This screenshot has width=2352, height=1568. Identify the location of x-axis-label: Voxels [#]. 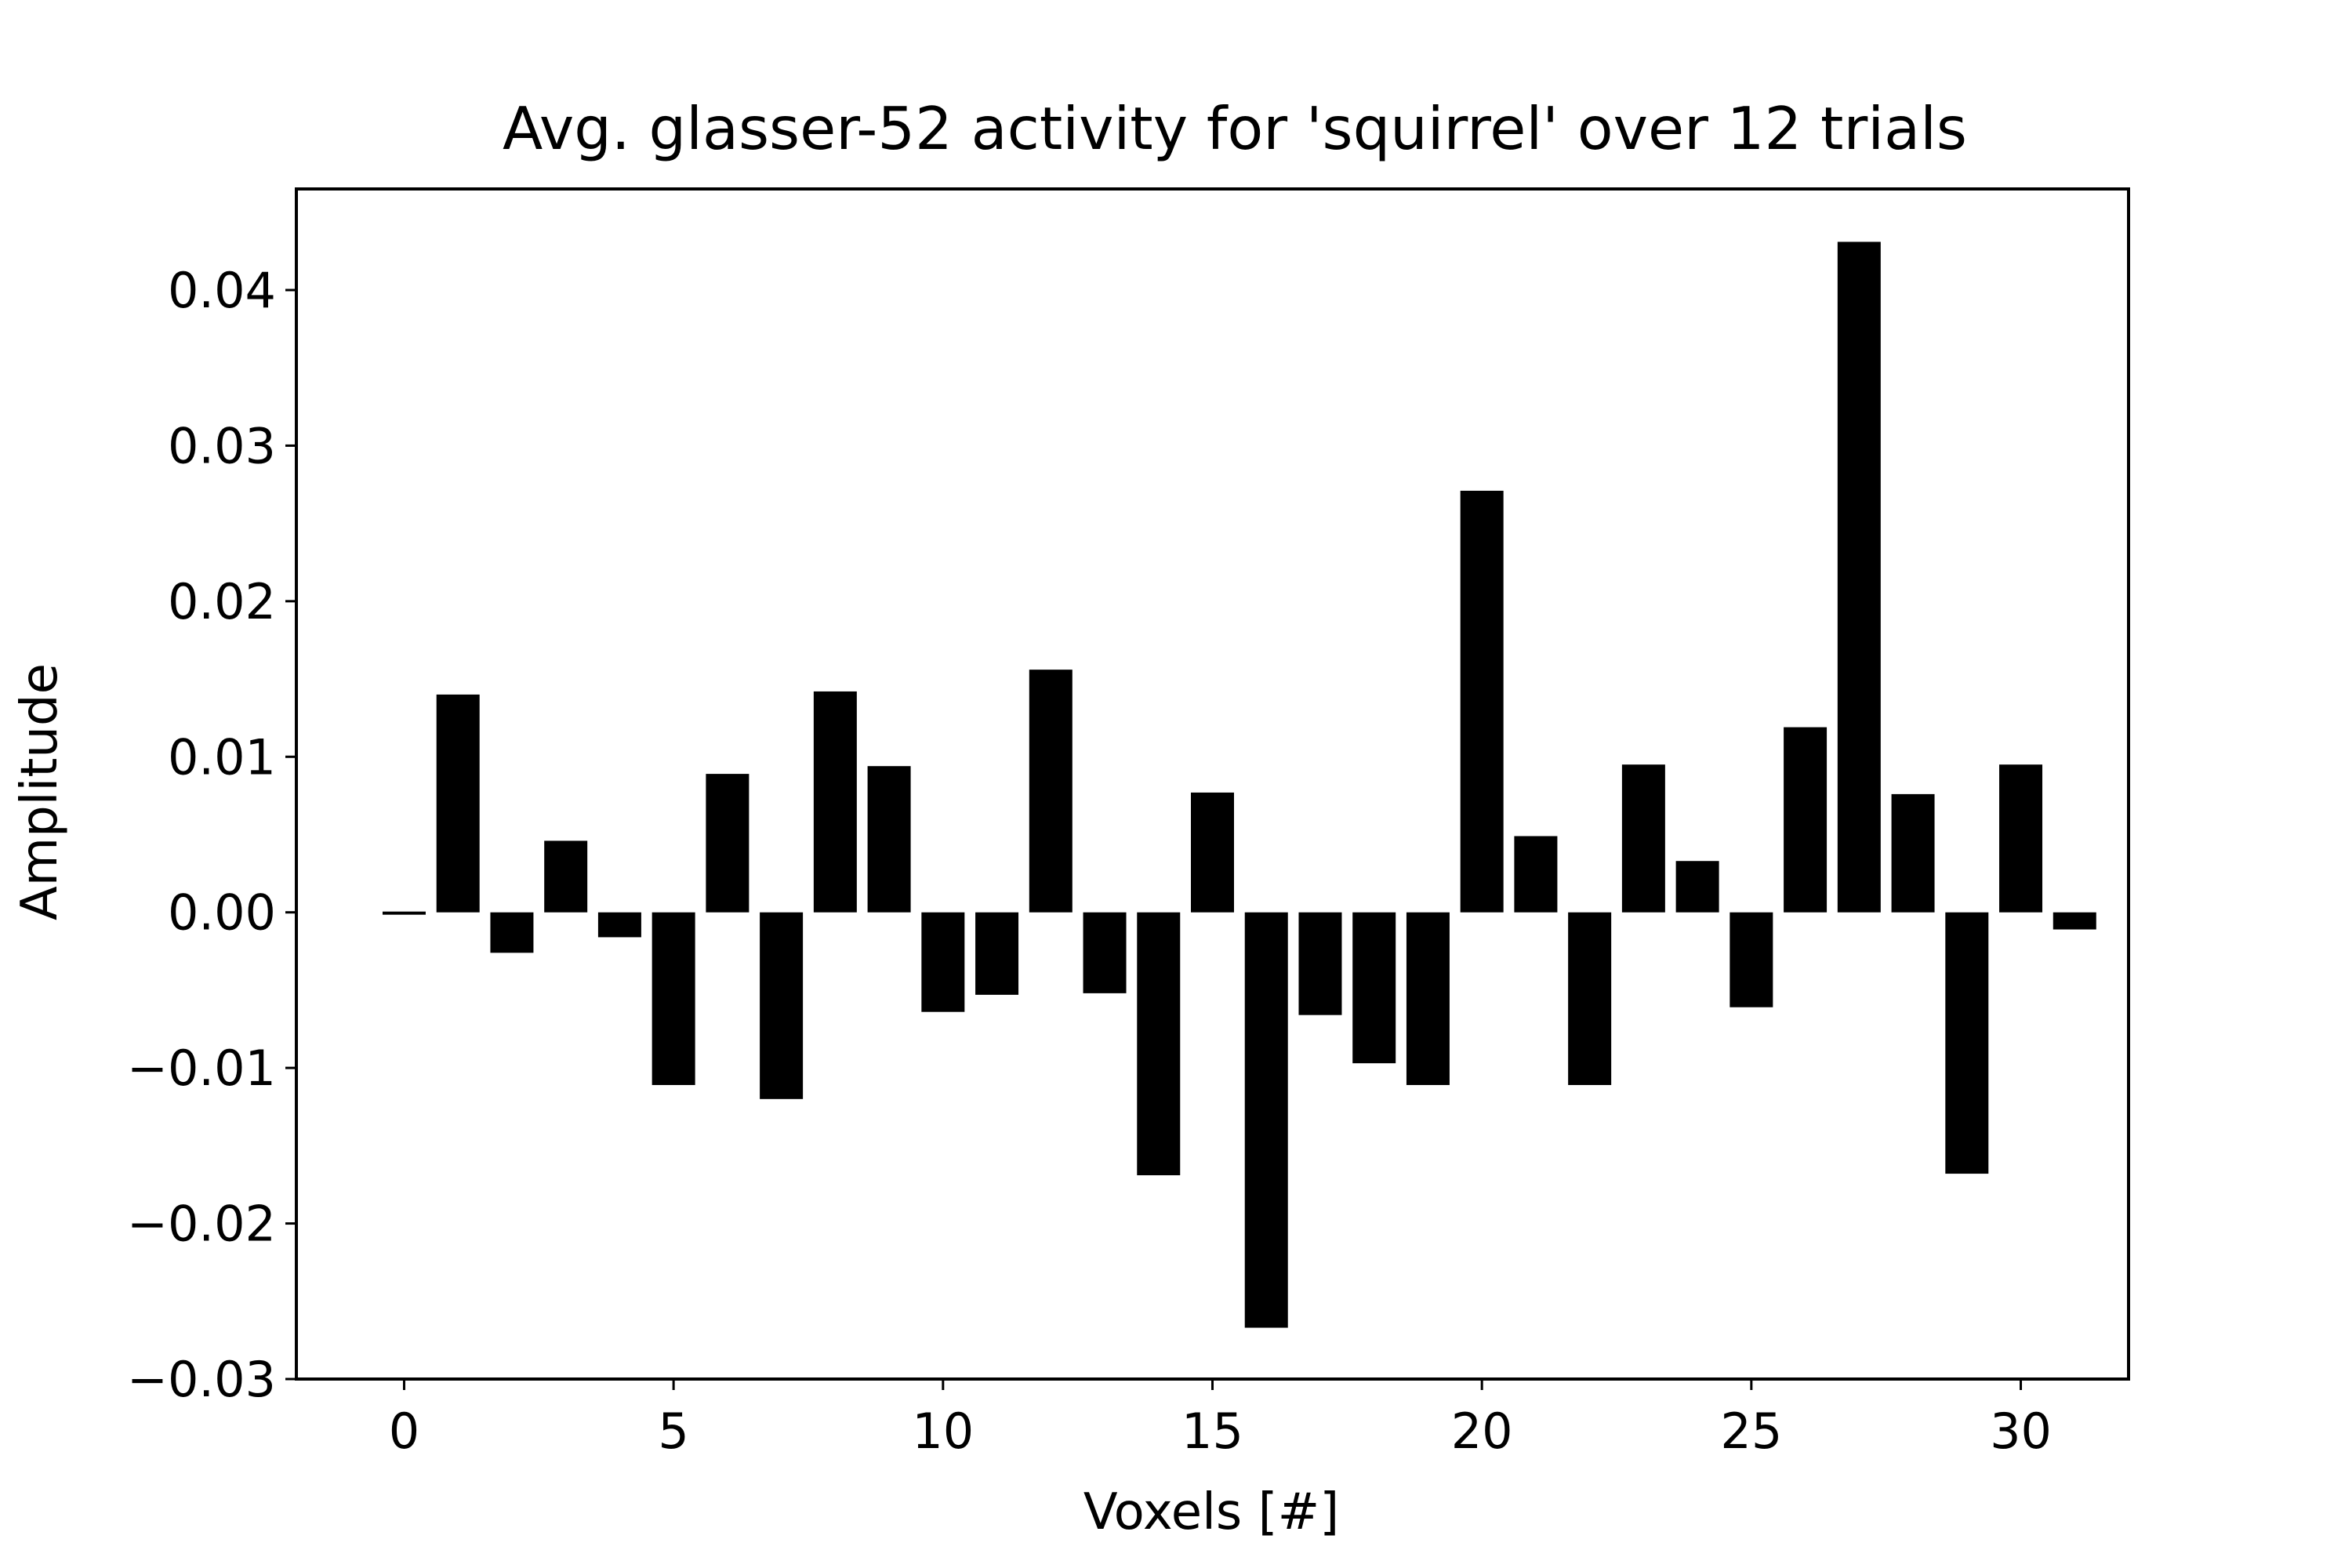
(1211, 1512).